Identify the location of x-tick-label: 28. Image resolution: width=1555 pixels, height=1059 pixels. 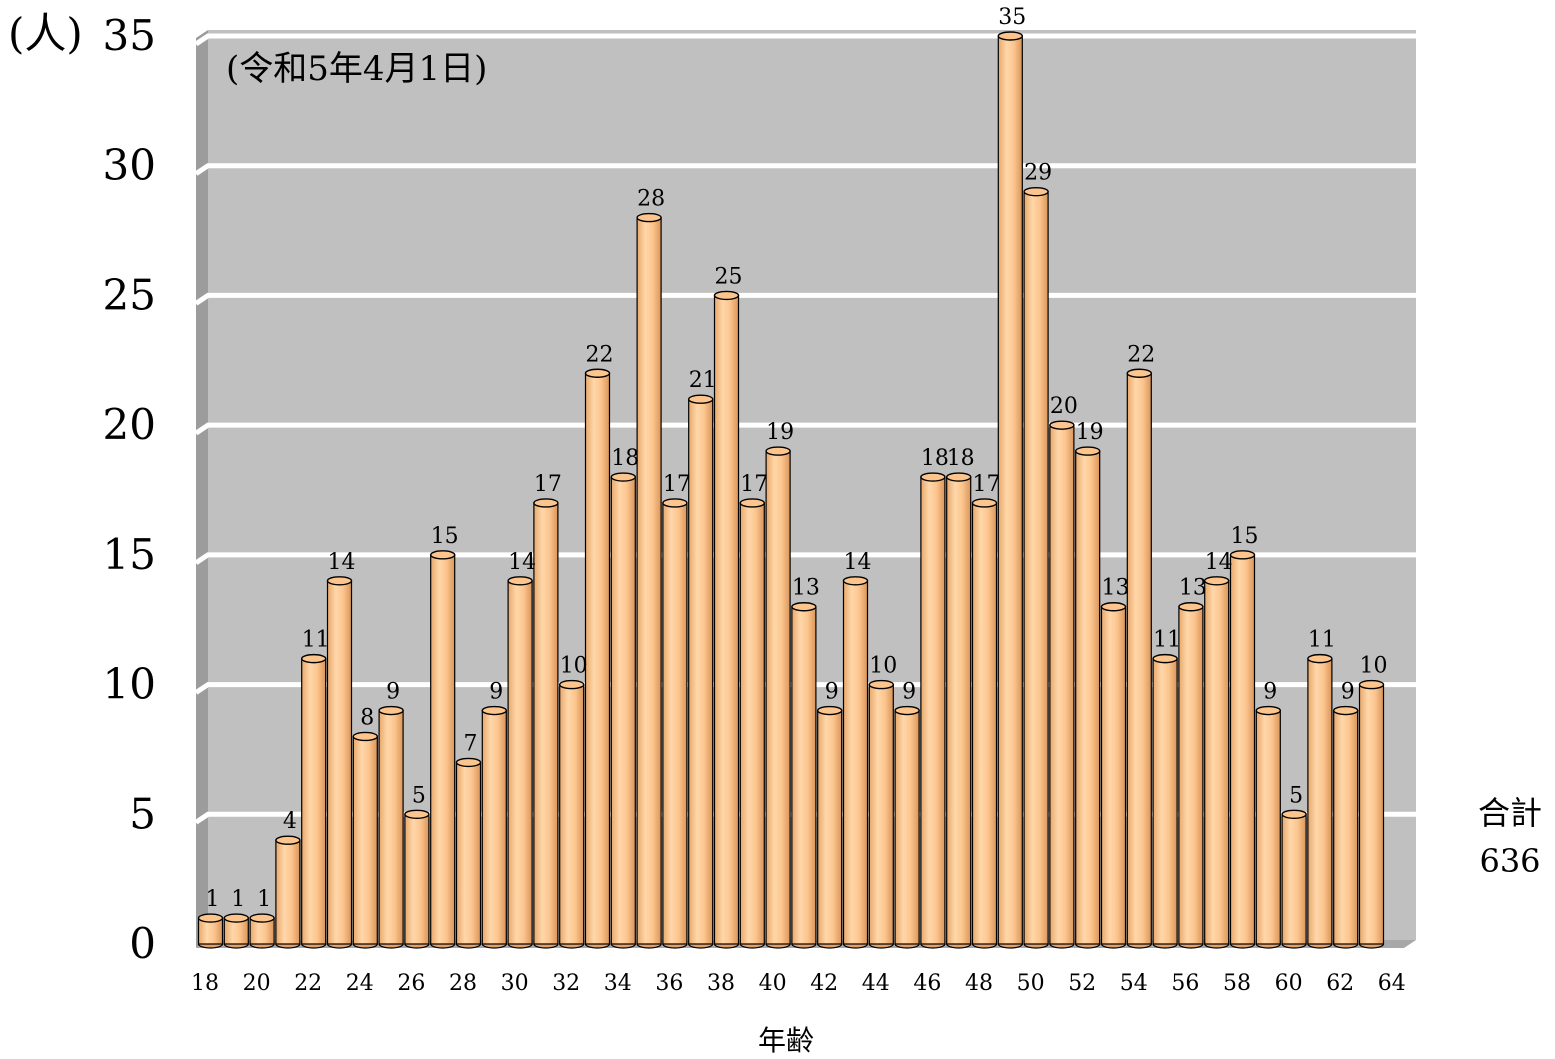
(463, 983).